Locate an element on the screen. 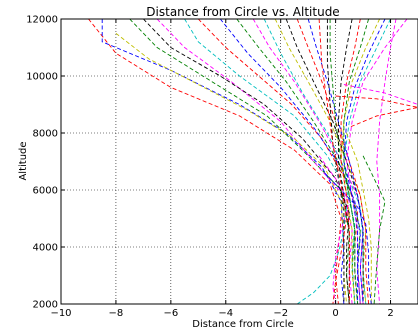  chart-title: Distance from Circle vs. Altitude is located at coordinates (242, 12).